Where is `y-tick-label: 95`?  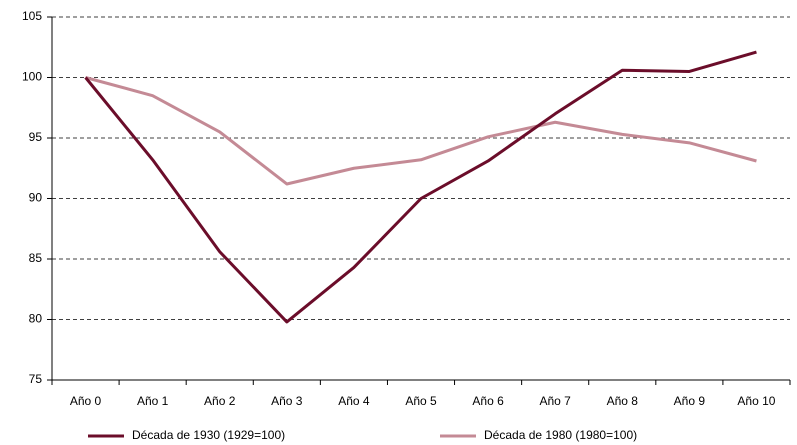
y-tick-label: 95 is located at coordinates (36, 137).